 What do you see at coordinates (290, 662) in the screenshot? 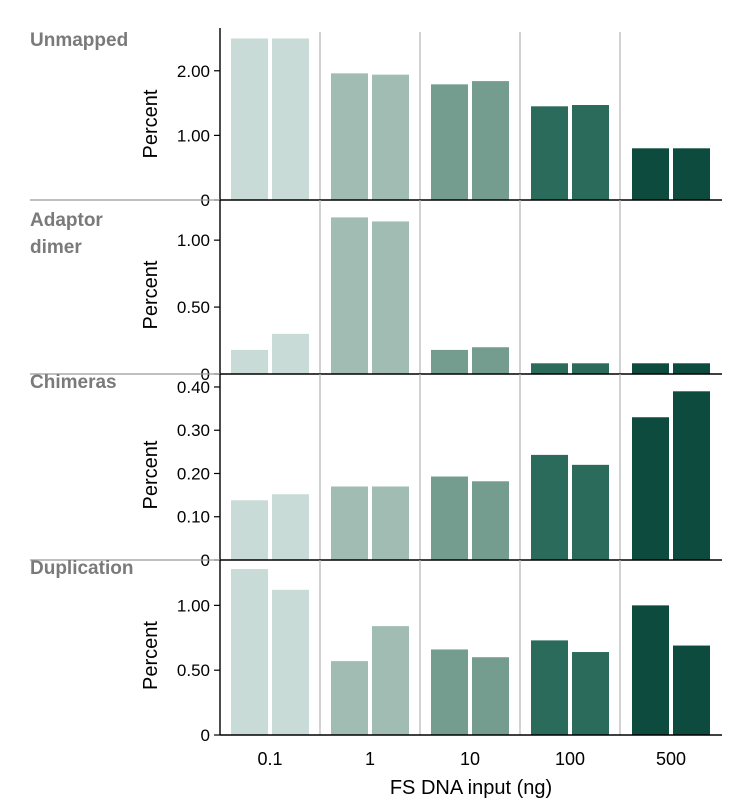
I see `bar-duplication-0_1-rep2` at bounding box center [290, 662].